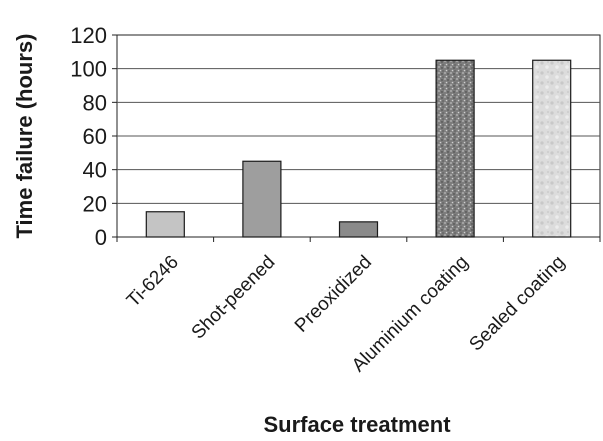 The height and width of the screenshot is (441, 603). I want to click on y-tick-label: 100, so click(88, 69).